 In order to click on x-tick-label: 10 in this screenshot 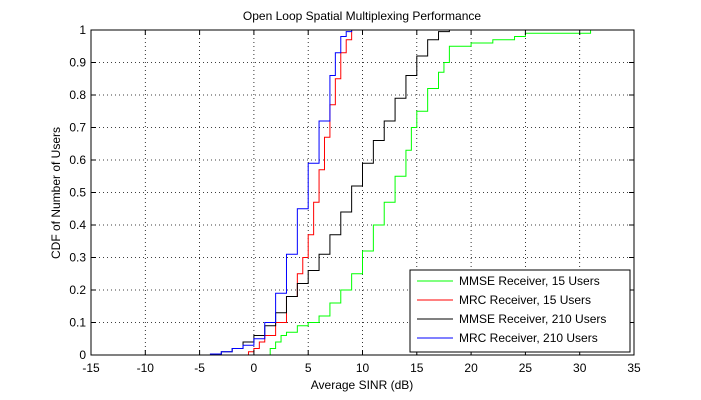, I will do `click(363, 368)`.